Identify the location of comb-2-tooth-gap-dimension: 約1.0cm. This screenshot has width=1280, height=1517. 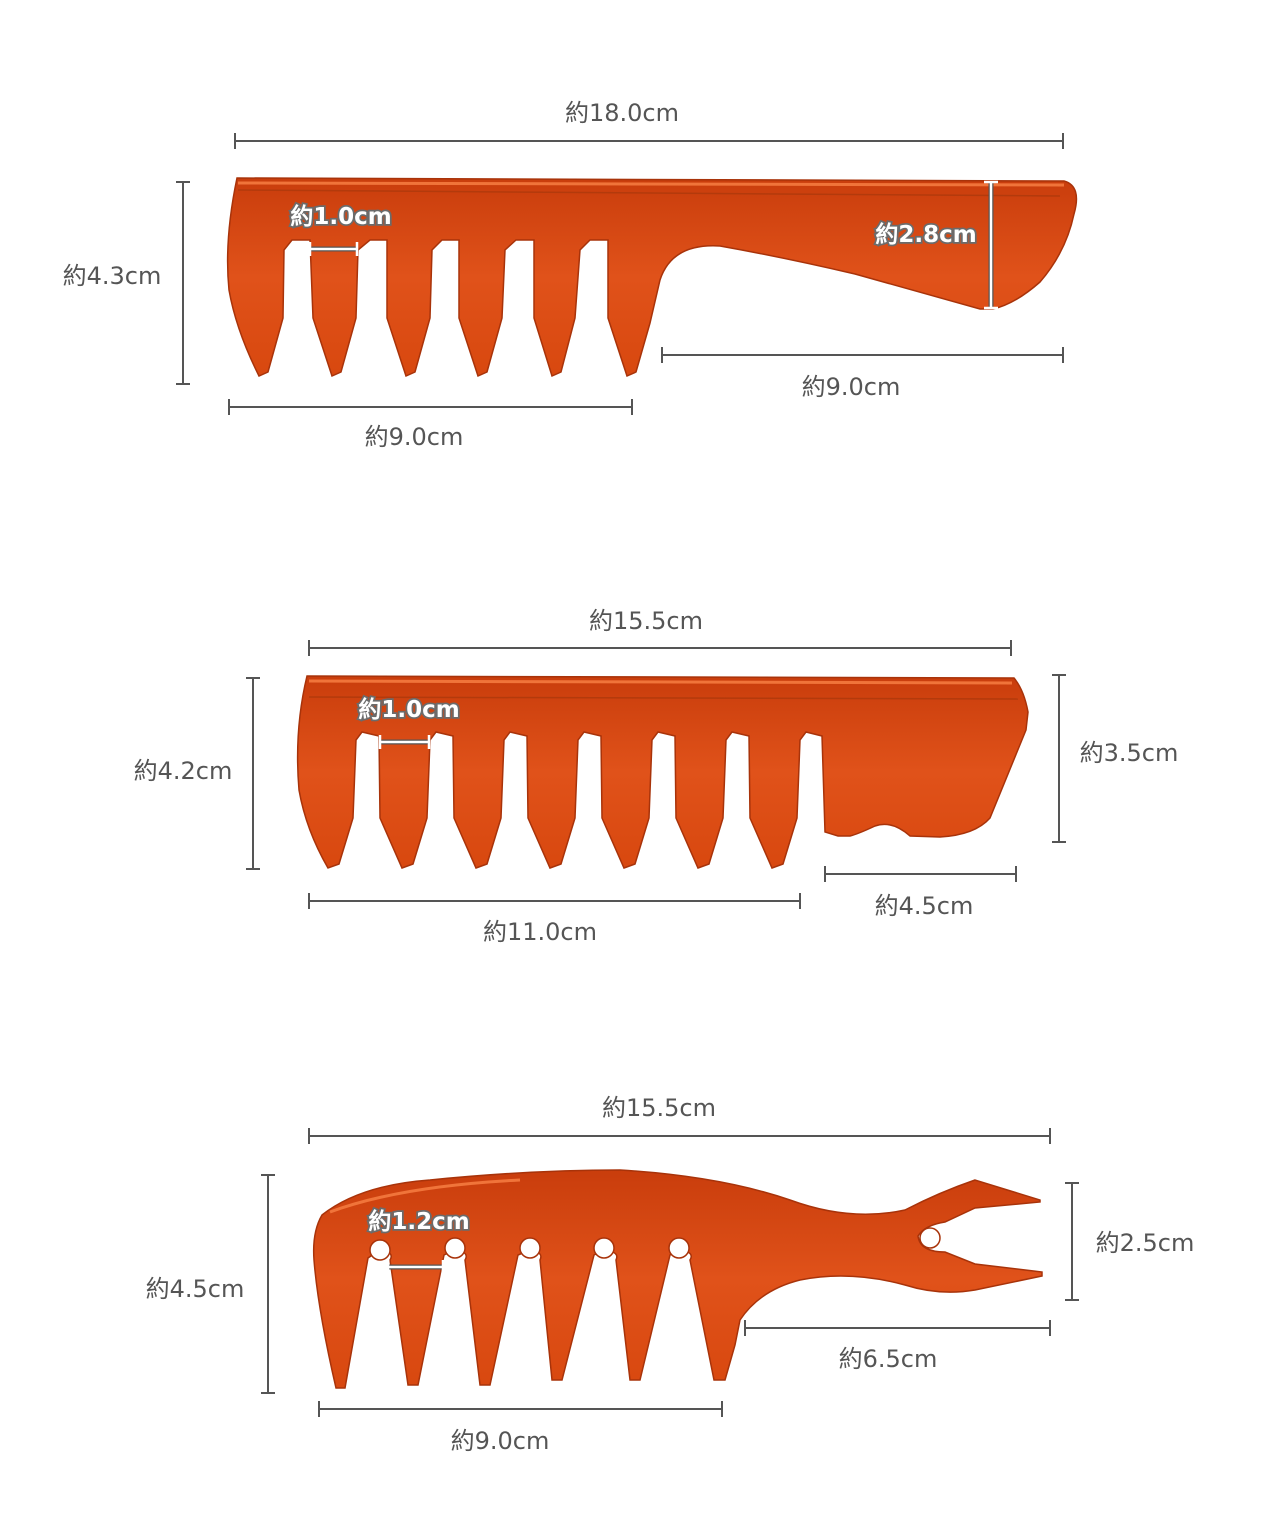
(409, 721).